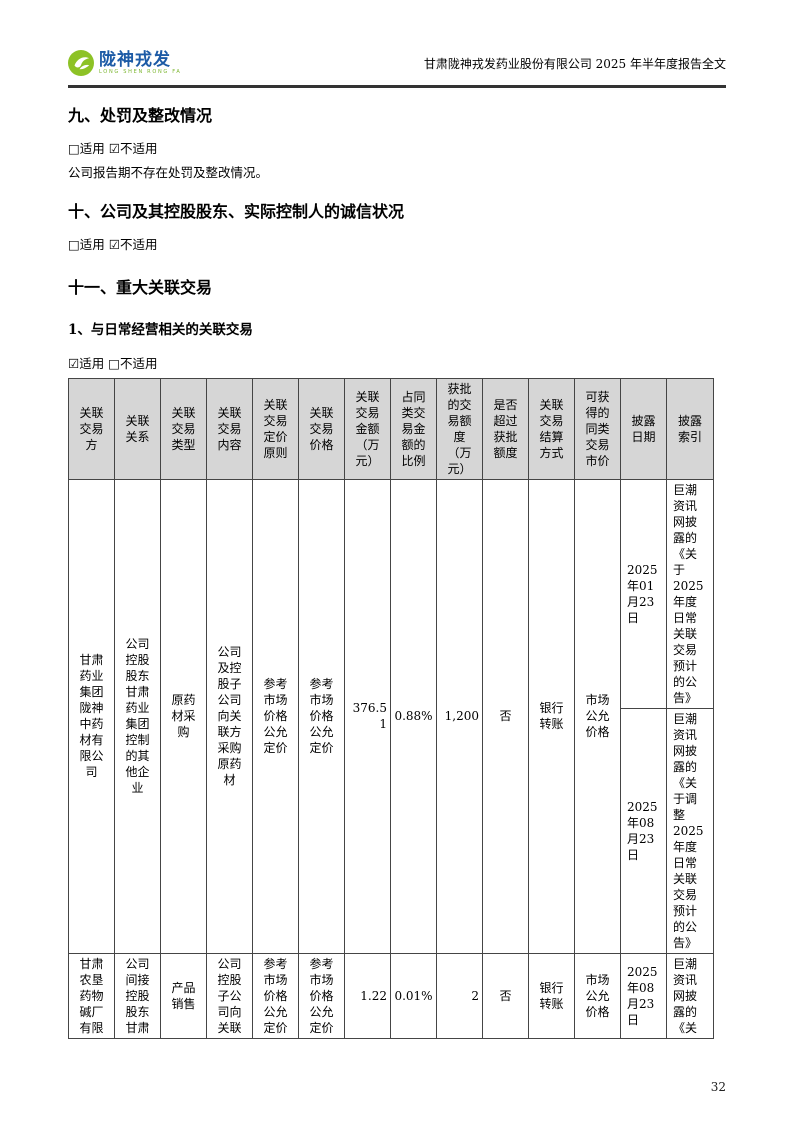  Describe the element at coordinates (229, 428) in the screenshot. I see `col-content: 关联交易内容` at that location.